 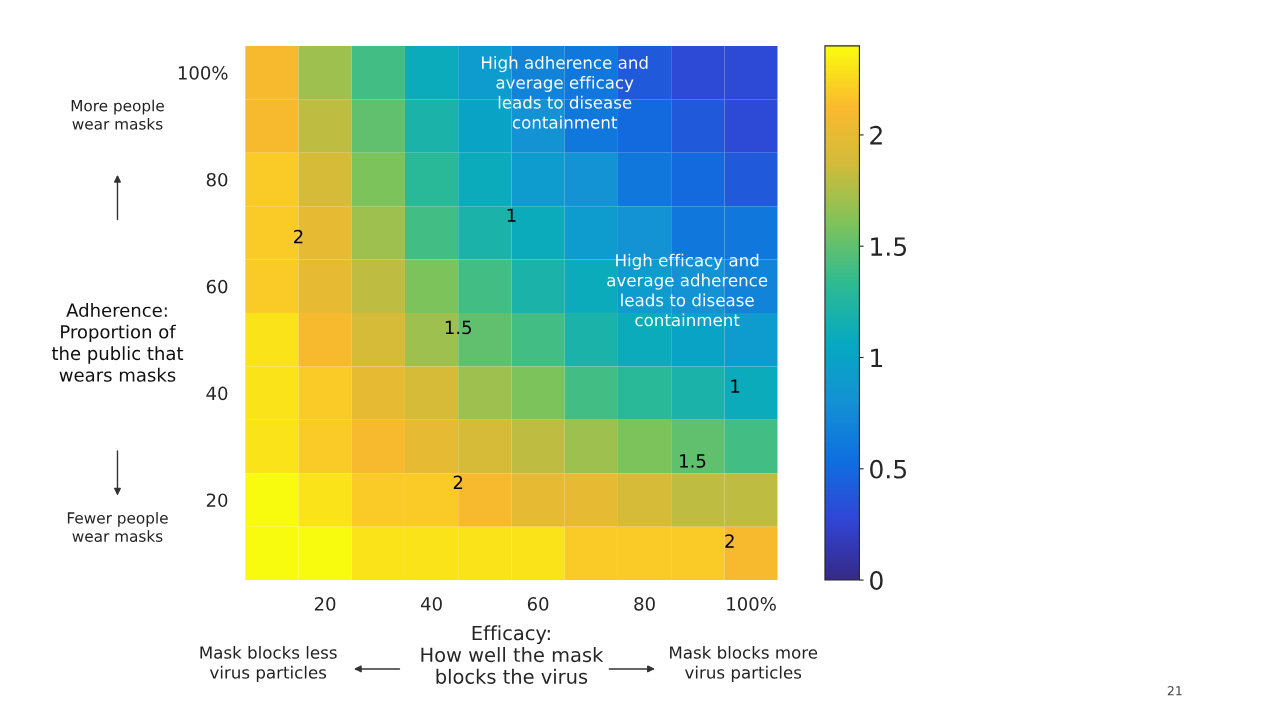 I want to click on text: Adherence: Proportion of the public that wears masks, so click(x=117, y=342).